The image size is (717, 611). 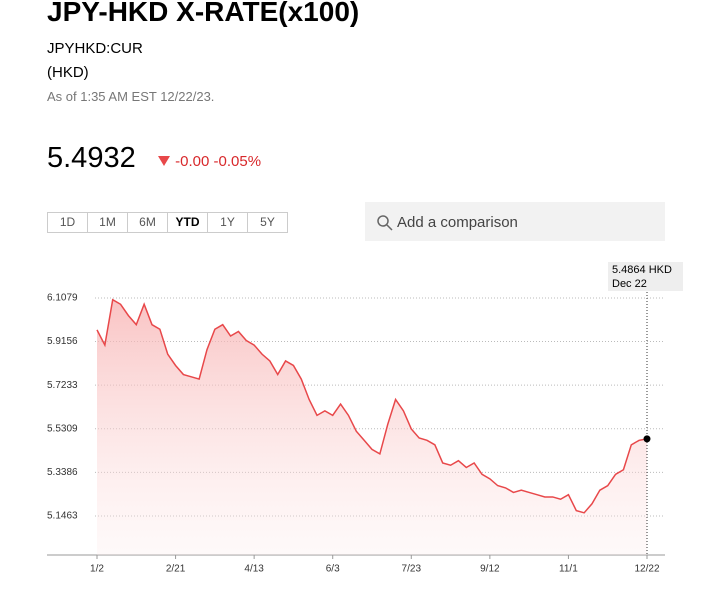 What do you see at coordinates (412, 569) in the screenshot?
I see `x-tick-label: 7/23` at bounding box center [412, 569].